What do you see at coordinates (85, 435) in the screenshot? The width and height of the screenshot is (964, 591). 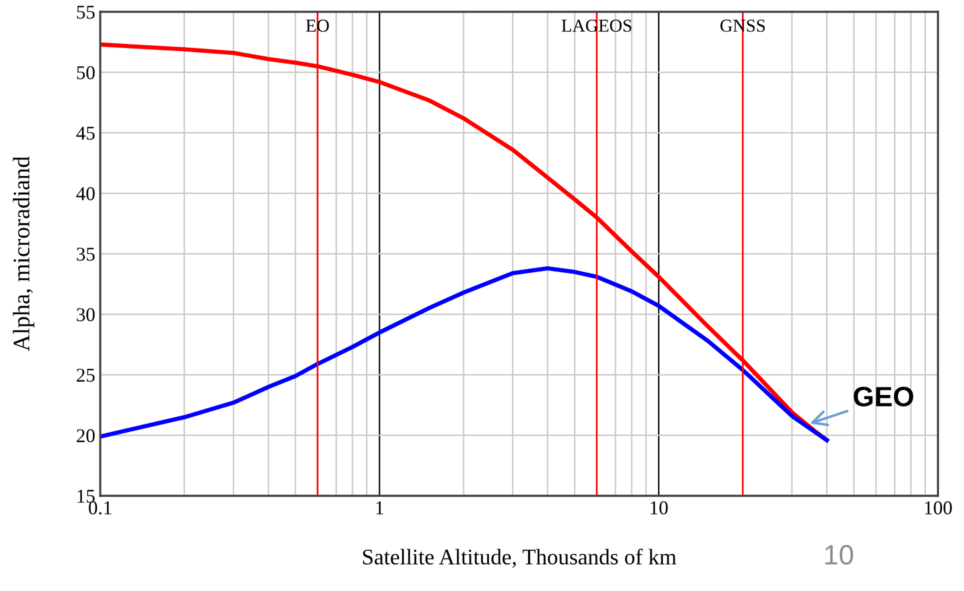 I see `y-tick-label: 20` at bounding box center [85, 435].